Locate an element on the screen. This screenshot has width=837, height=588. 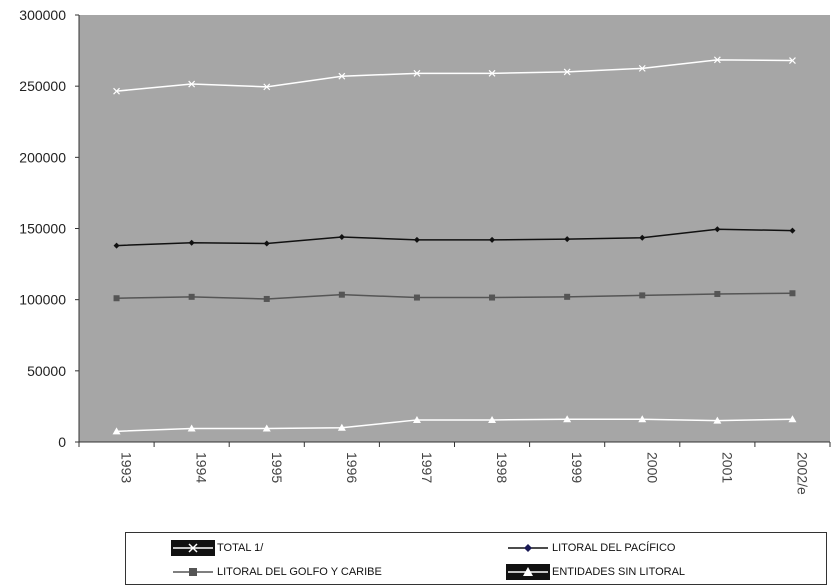
x-tick-label: 1999 is located at coordinates (577, 467).